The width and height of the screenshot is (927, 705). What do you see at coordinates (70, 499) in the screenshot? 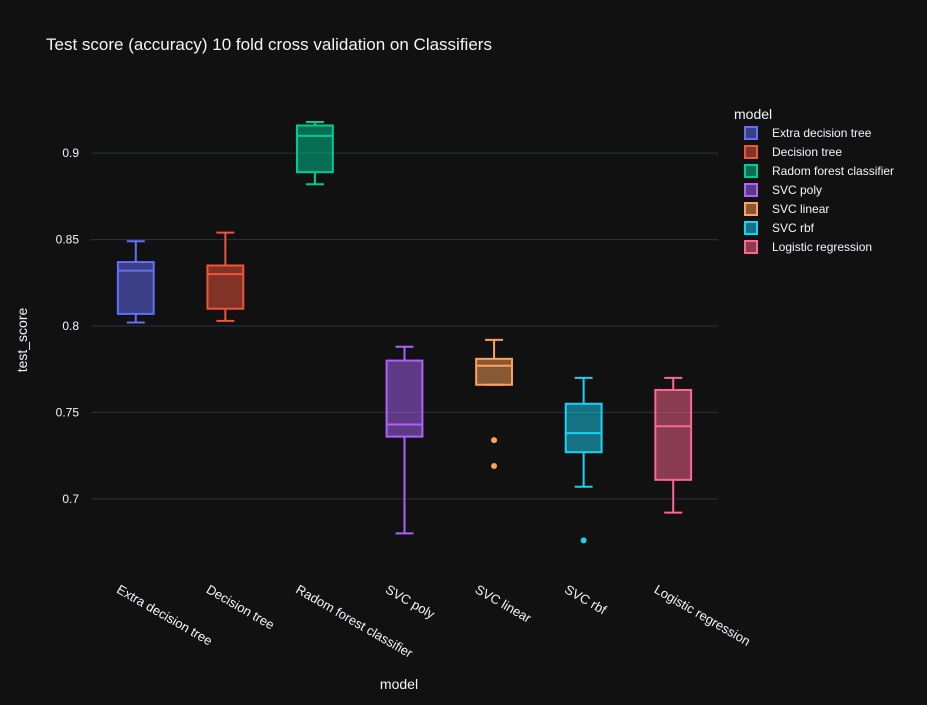
I see `y-tick-label: 0.7` at bounding box center [70, 499].